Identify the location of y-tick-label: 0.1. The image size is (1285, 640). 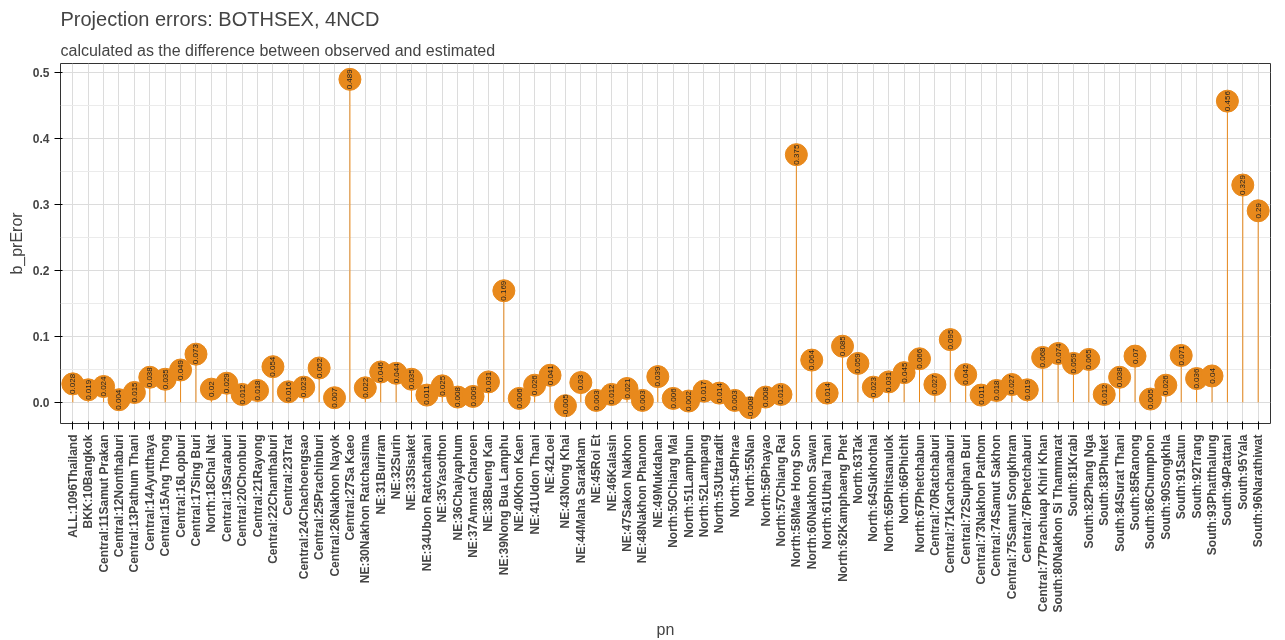
(41, 336).